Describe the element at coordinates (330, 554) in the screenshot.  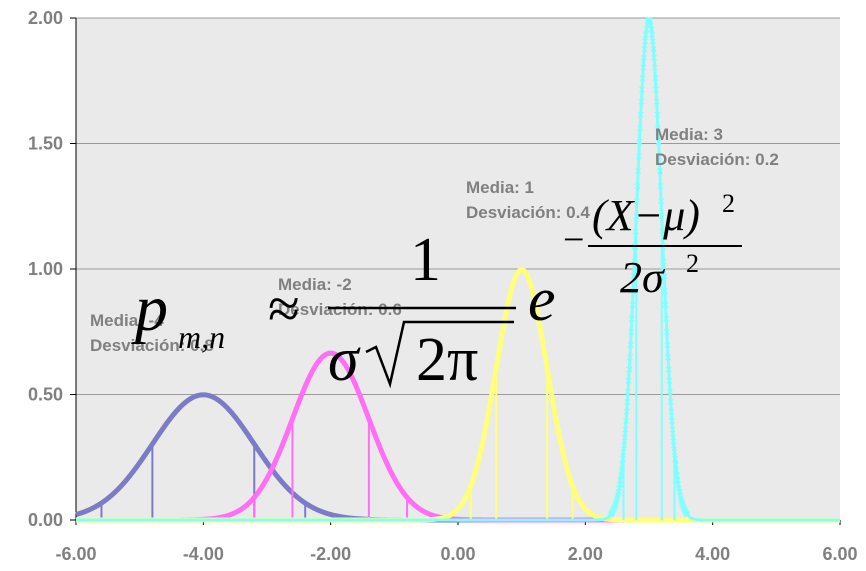
I see `x-tick-label: -2.00` at that location.